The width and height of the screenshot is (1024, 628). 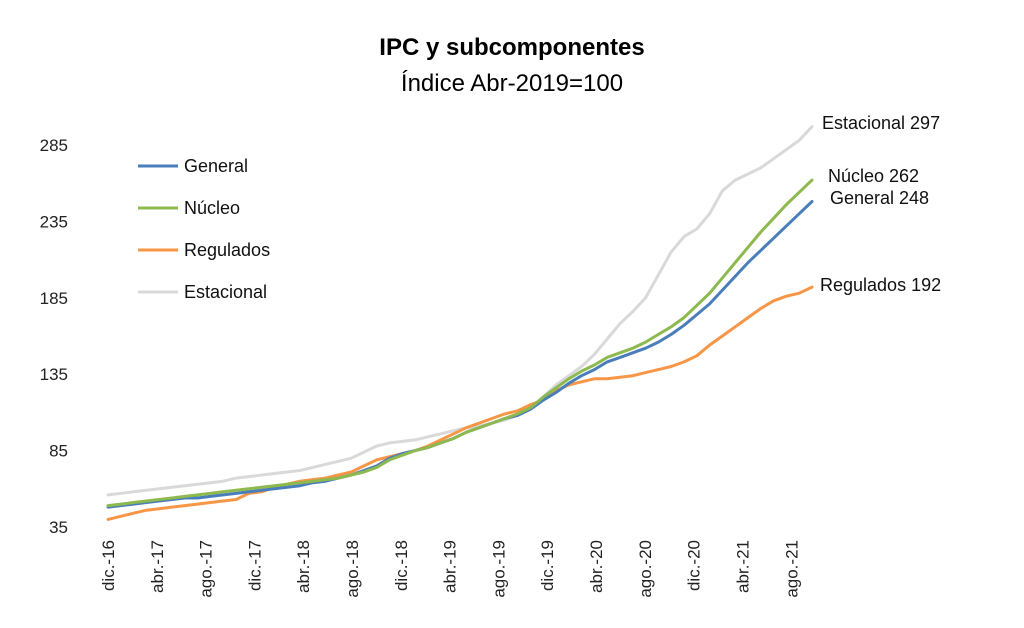 I want to click on y-tick-label: 285, so click(x=54, y=145).